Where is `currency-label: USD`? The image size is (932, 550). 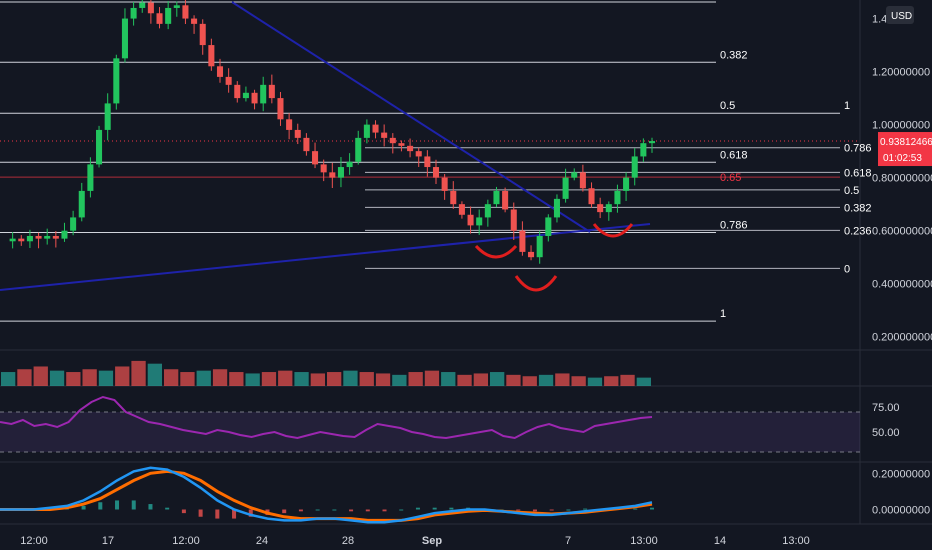 currency-label: USD is located at coordinates (901, 16).